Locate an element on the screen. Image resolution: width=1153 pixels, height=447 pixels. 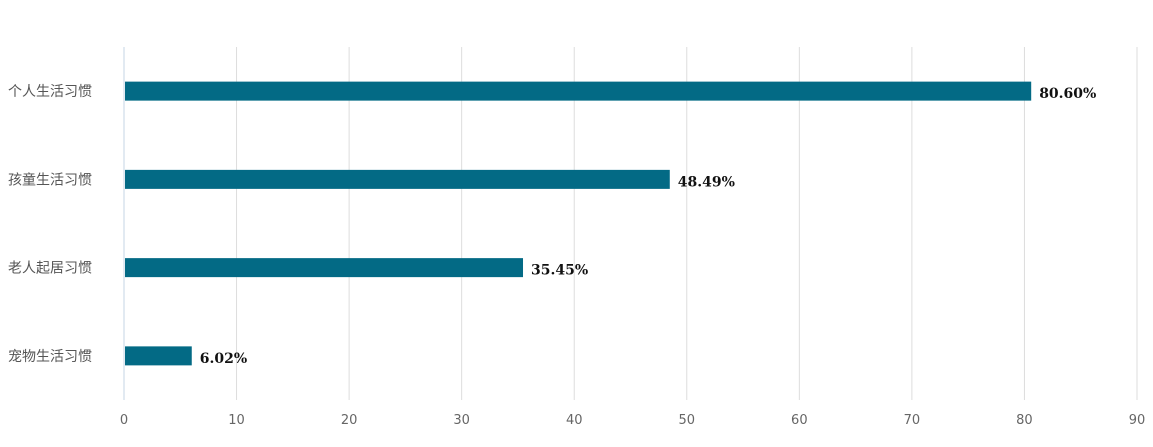
x-tick-label: 80 is located at coordinates (1024, 420).